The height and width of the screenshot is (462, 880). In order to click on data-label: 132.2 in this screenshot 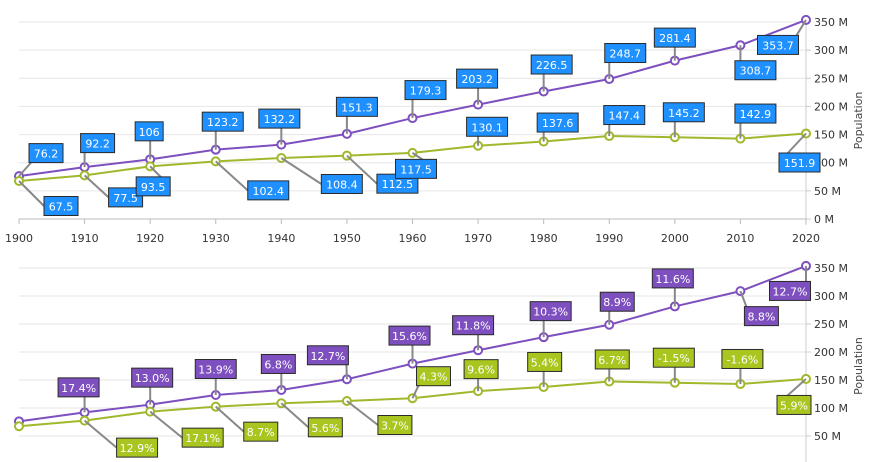, I will do `click(280, 119)`.